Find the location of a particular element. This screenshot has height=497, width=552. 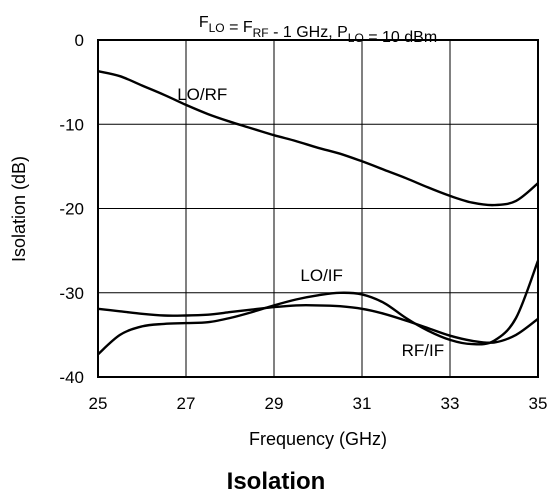

title-part: F is located at coordinates (204, 22).